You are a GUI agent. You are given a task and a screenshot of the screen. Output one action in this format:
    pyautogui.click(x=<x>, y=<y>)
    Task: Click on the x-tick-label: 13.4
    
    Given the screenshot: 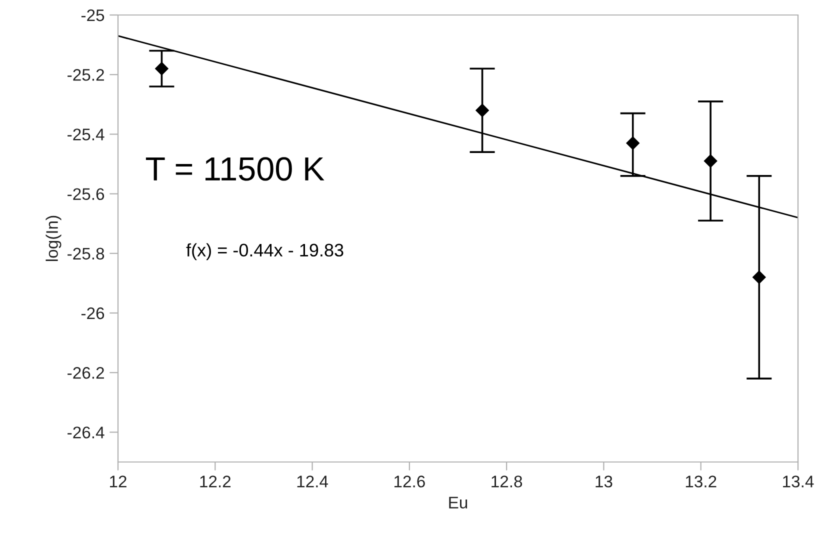 What is the action you would take?
    pyautogui.click(x=798, y=482)
    